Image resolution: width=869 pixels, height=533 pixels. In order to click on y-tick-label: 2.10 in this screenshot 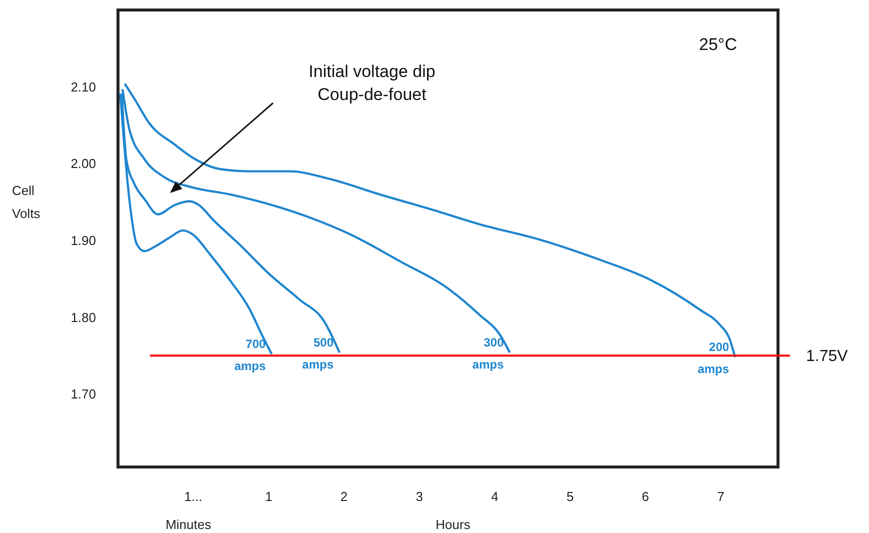, I will do `click(83, 86)`.